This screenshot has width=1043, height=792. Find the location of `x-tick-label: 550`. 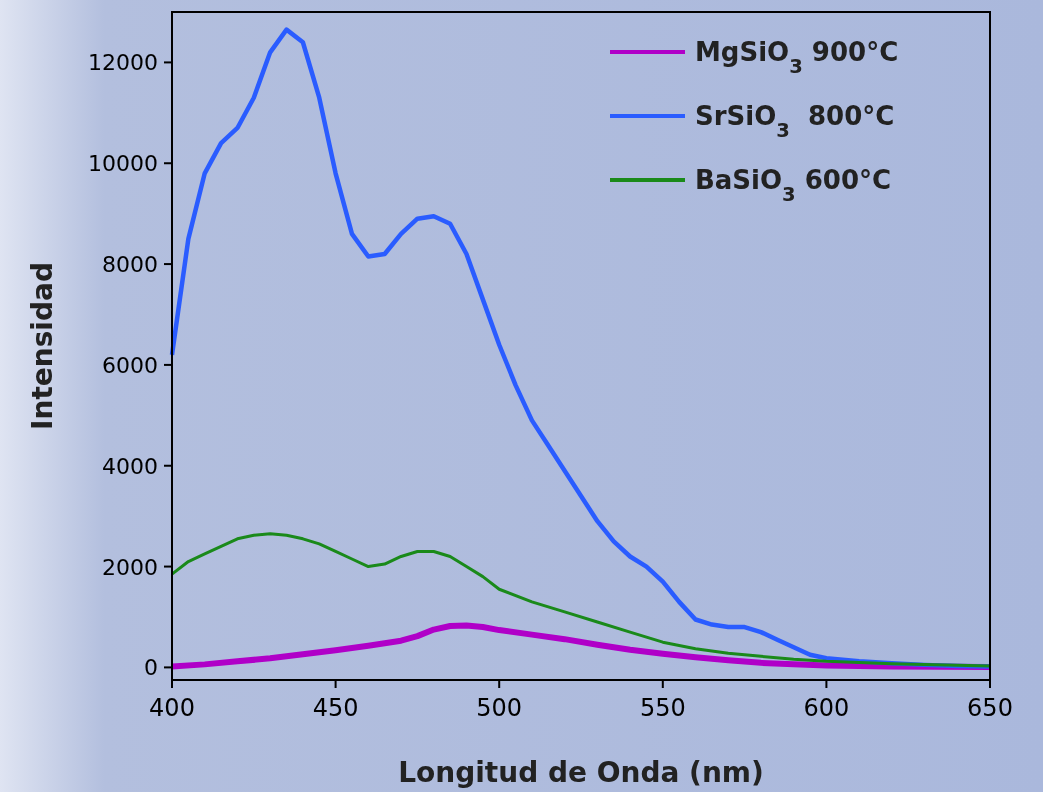

x-tick-label: 550 is located at coordinates (662, 708).